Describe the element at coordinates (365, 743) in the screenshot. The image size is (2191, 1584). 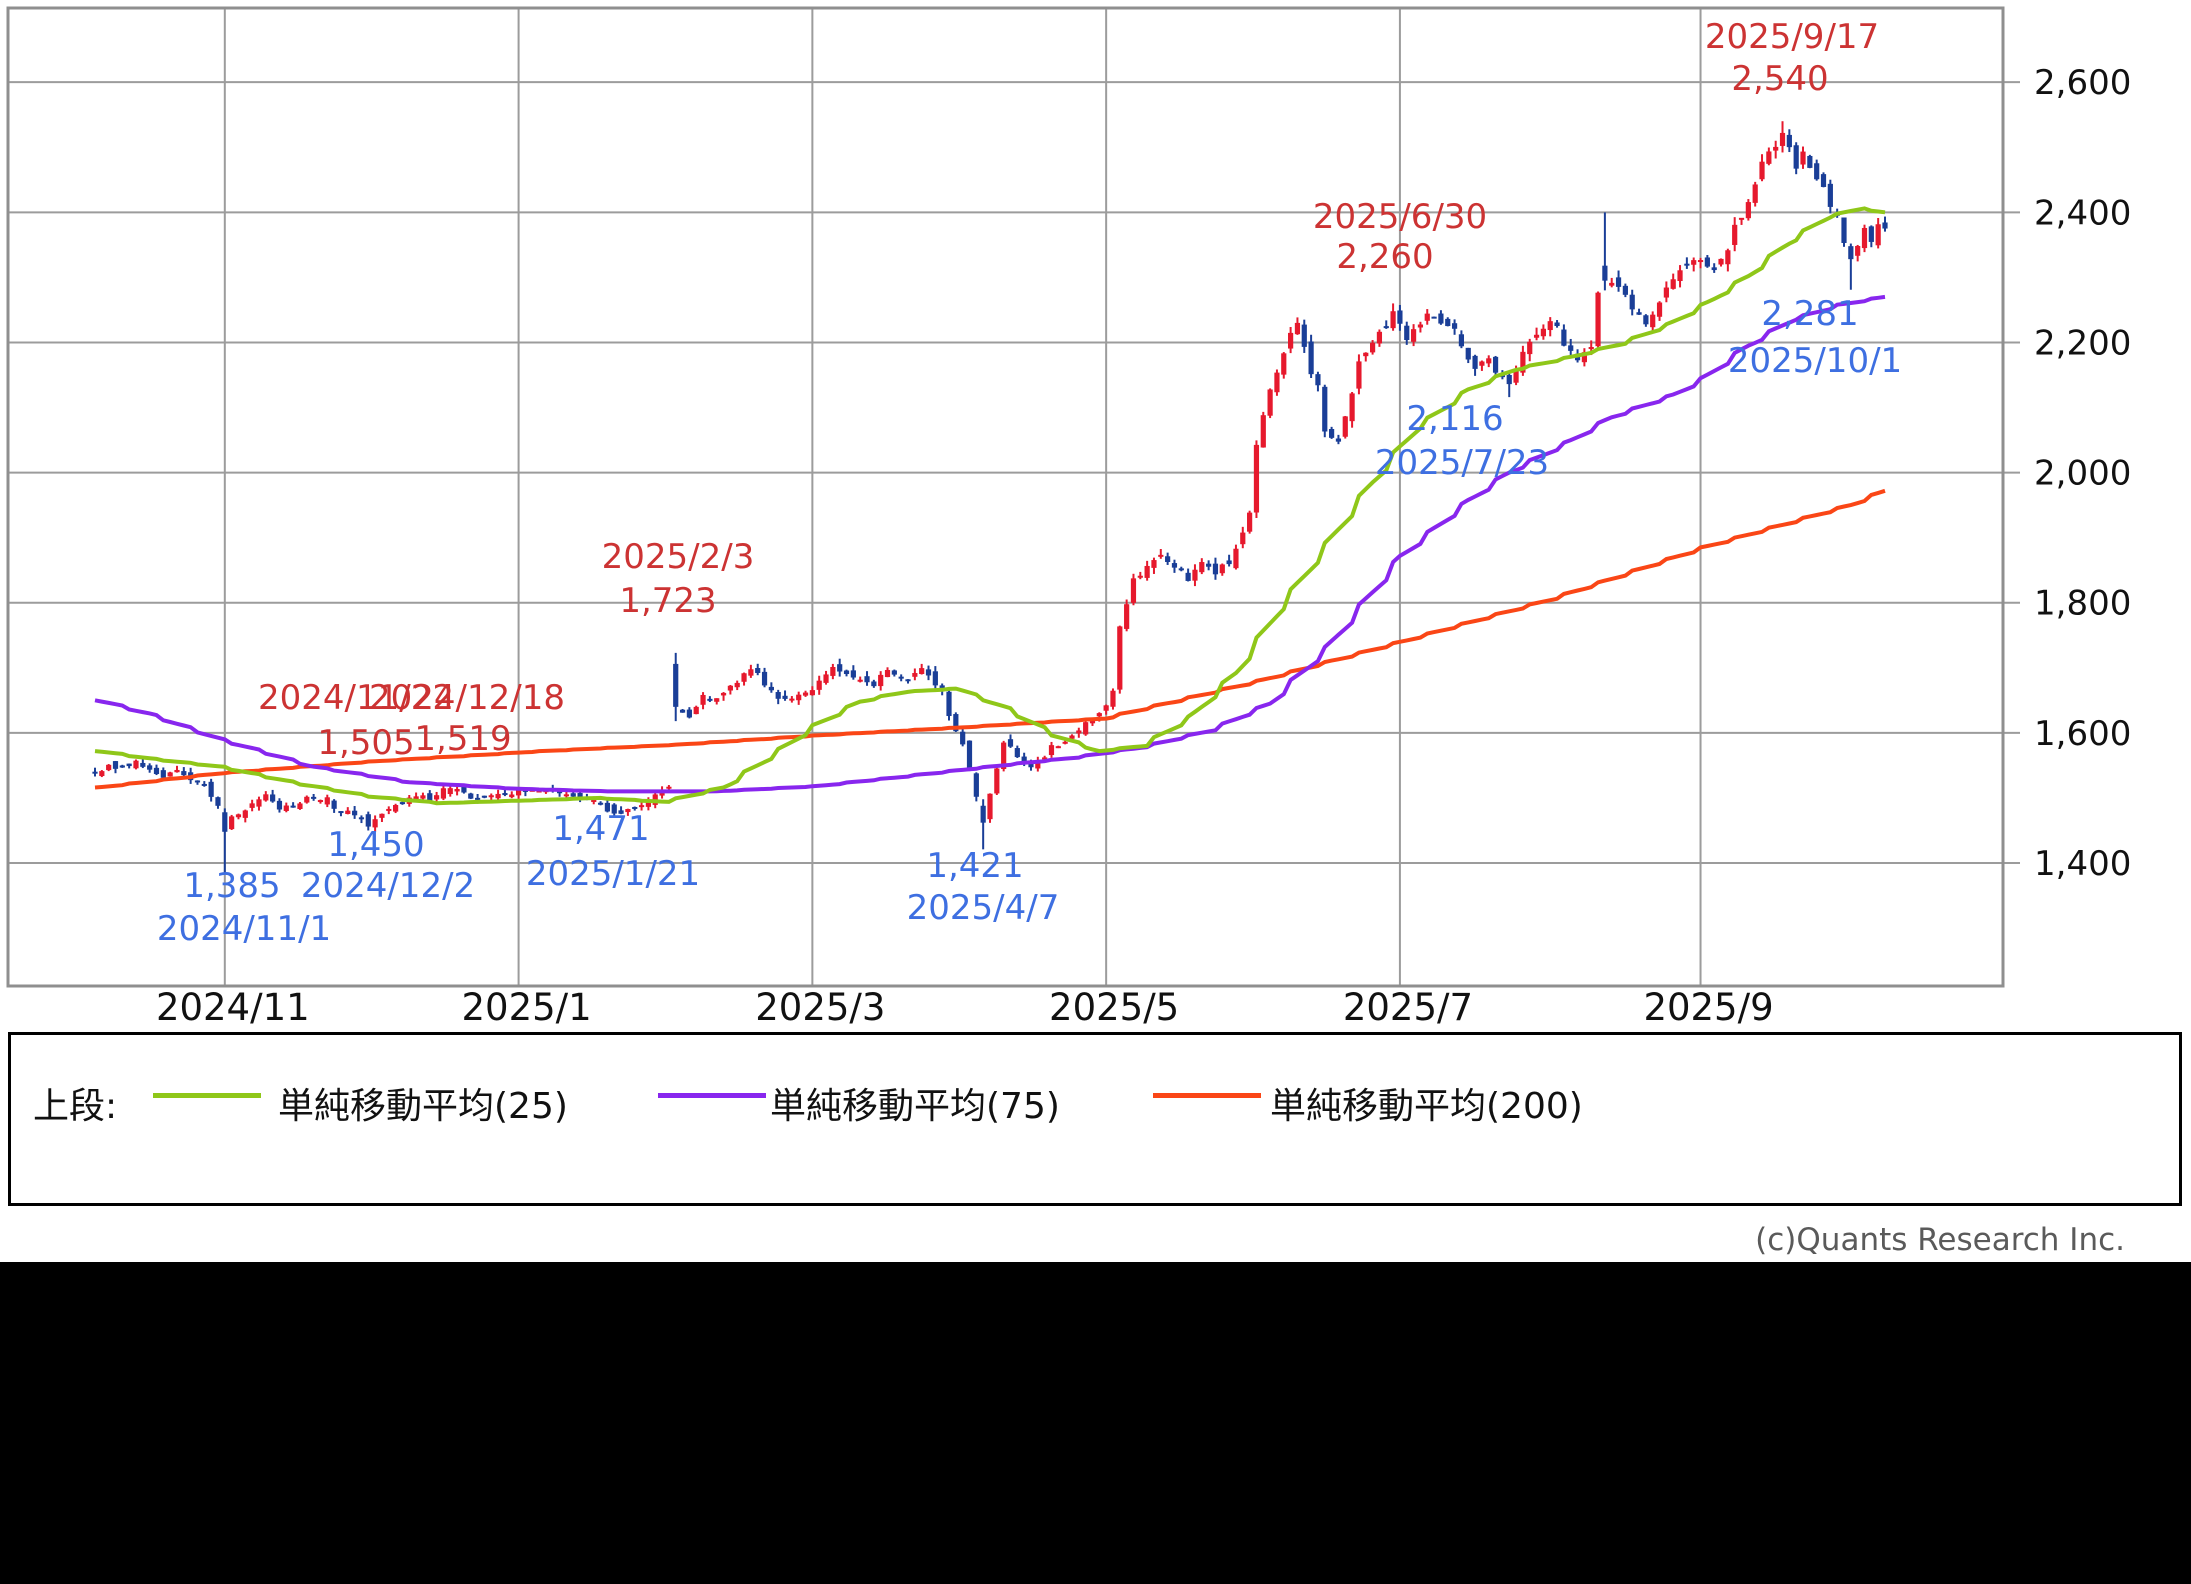
I see `peak-annotation: 1,505` at that location.